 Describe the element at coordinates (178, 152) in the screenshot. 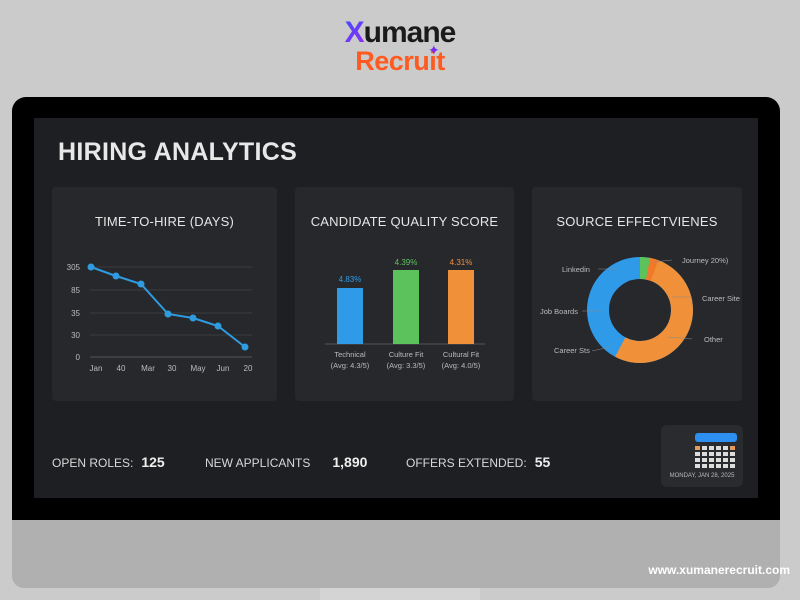

I see `page-title: HIRING ANALYTICS` at that location.